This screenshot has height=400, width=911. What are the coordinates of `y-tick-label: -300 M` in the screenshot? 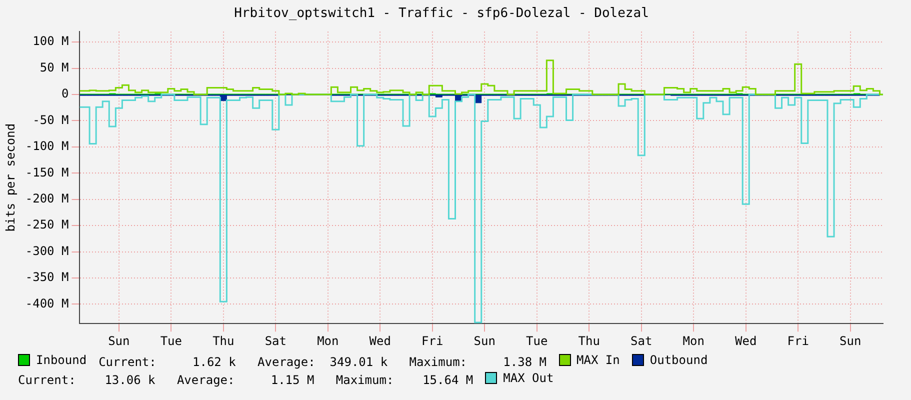 It's located at (47, 251).